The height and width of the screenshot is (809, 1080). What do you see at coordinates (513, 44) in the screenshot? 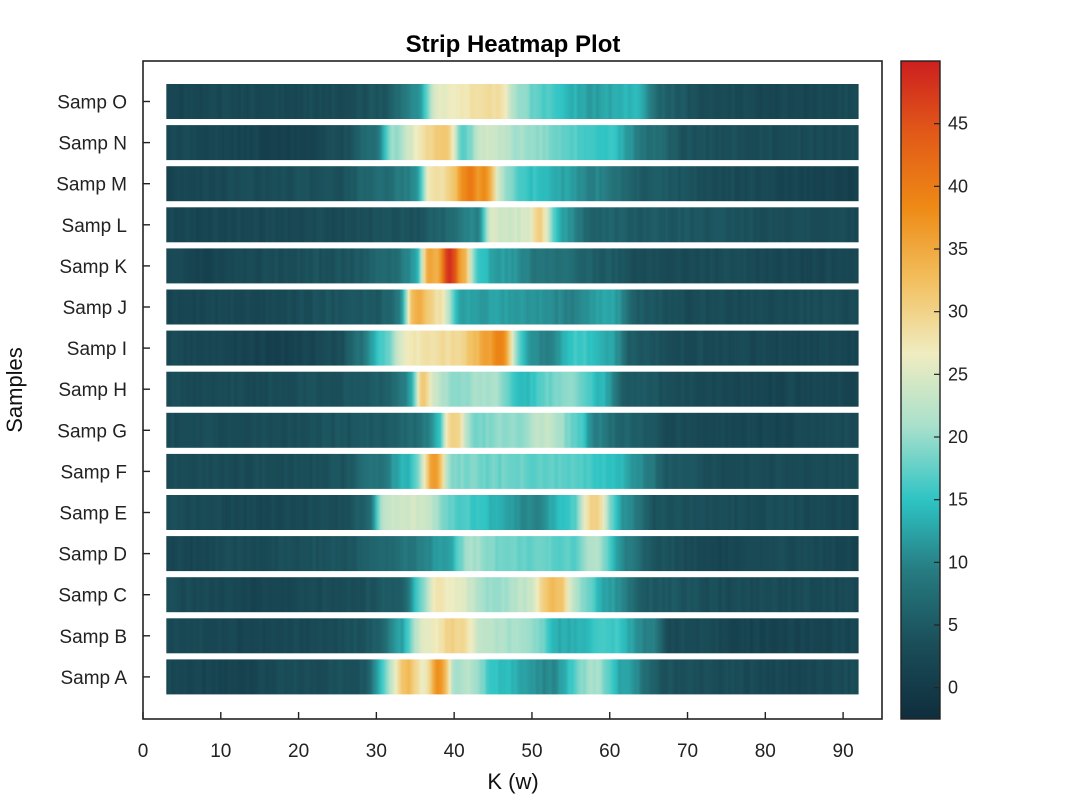
I see `chart-title: Strip Heatmap Plot` at bounding box center [513, 44].